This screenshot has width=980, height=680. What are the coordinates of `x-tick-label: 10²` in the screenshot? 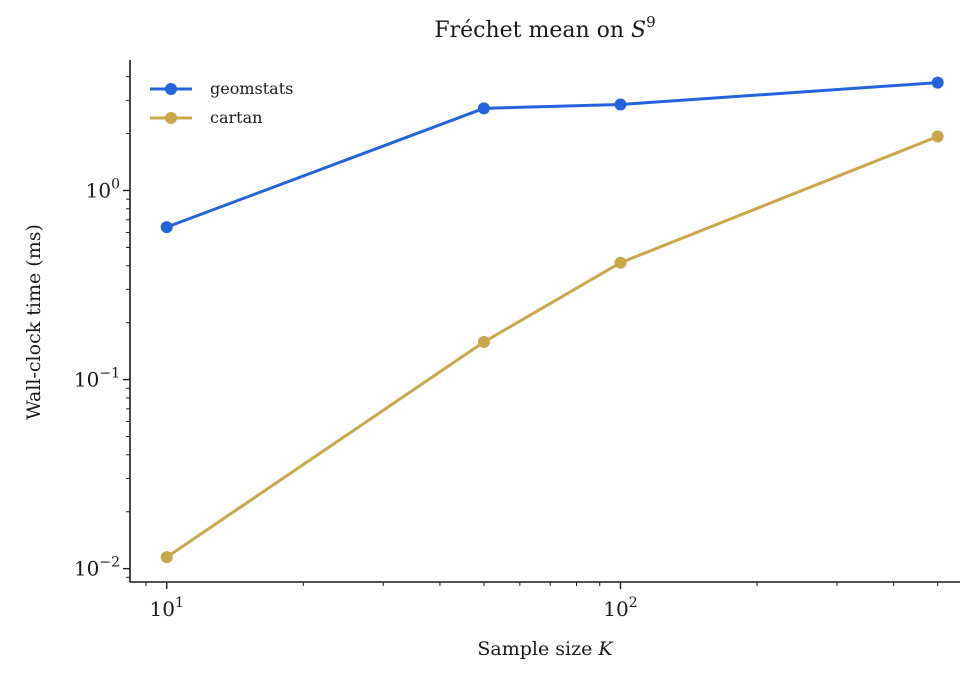 It's located at (620, 608).